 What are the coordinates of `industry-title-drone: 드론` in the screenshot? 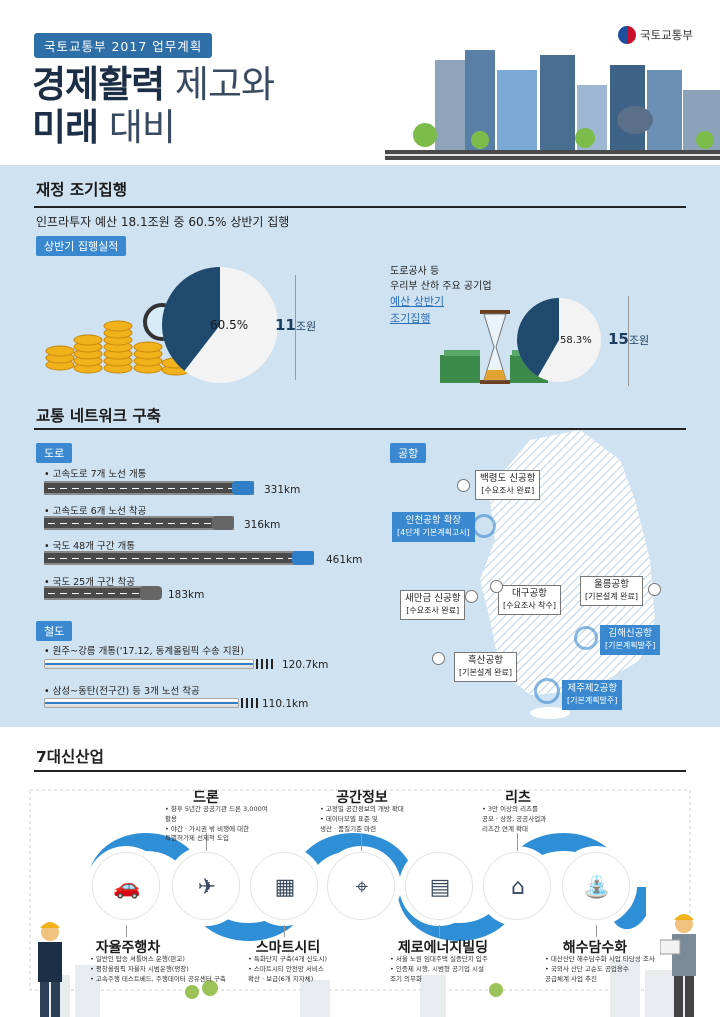 It's located at (206, 798).